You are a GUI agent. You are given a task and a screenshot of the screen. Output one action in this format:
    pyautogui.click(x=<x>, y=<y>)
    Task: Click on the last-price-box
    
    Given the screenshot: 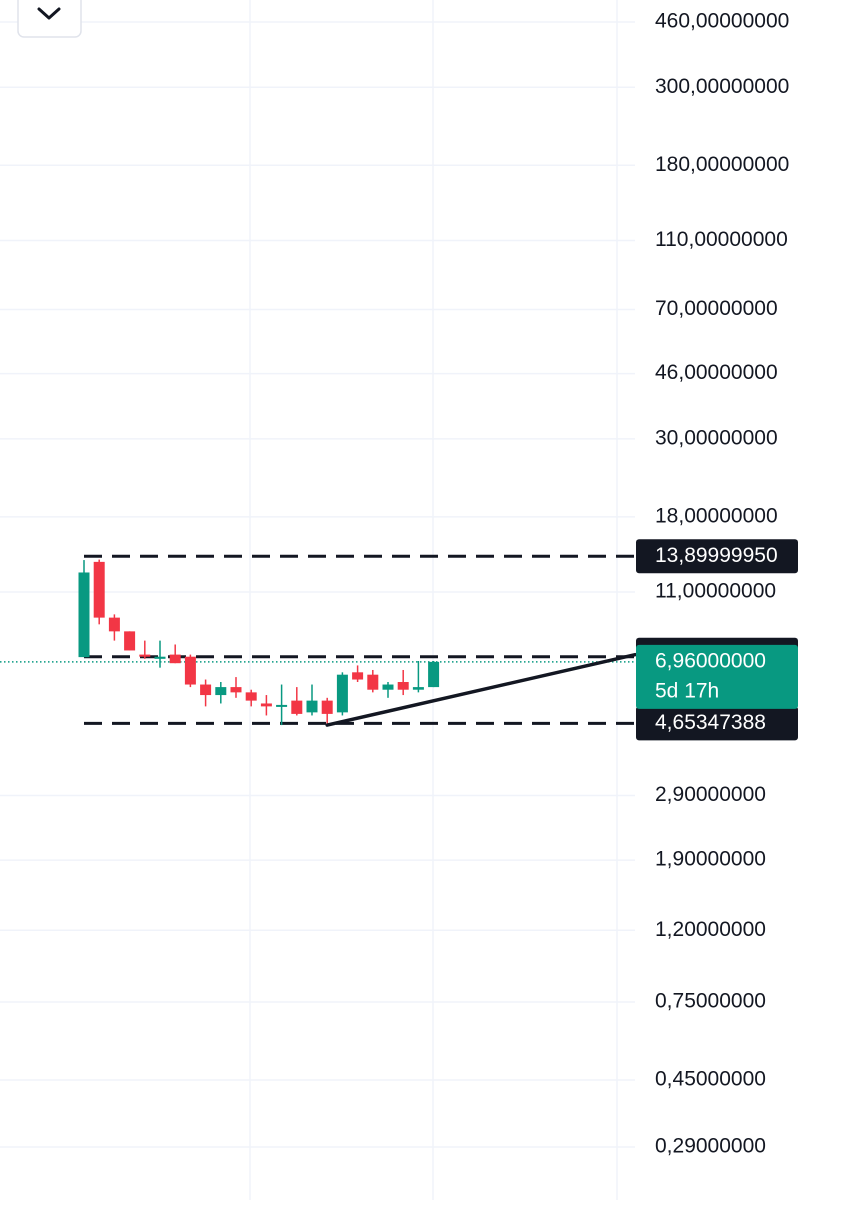 What is the action you would take?
    pyautogui.click(x=717, y=676)
    